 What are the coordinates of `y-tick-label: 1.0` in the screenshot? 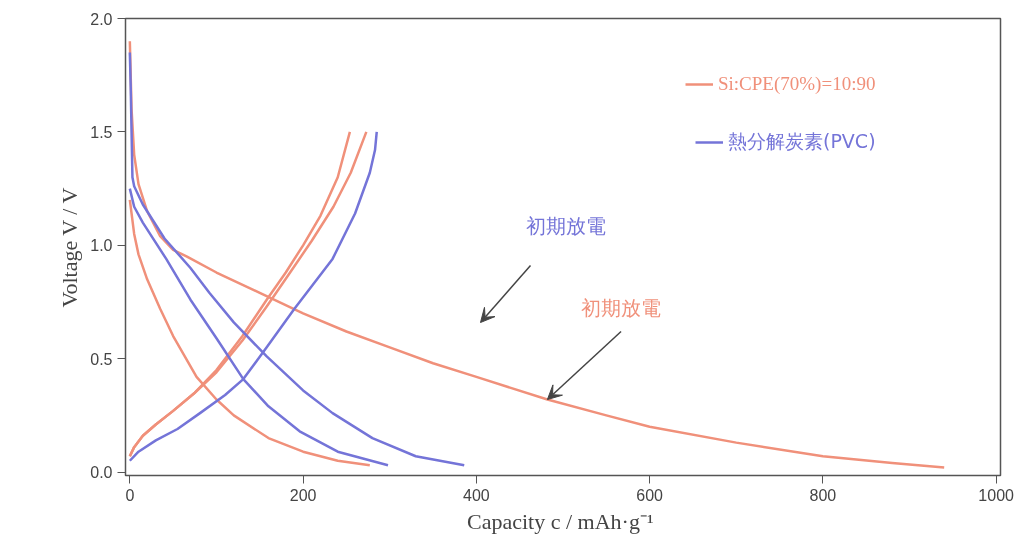 It's located at (101, 246).